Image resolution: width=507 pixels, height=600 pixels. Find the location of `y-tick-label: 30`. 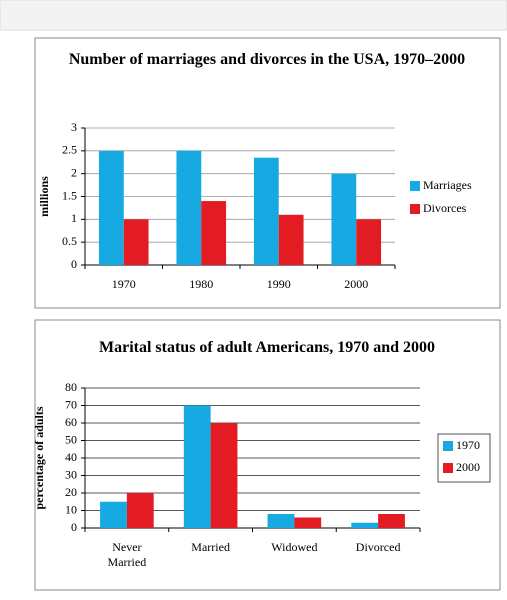

y-tick-label: 30 is located at coordinates (71, 474).